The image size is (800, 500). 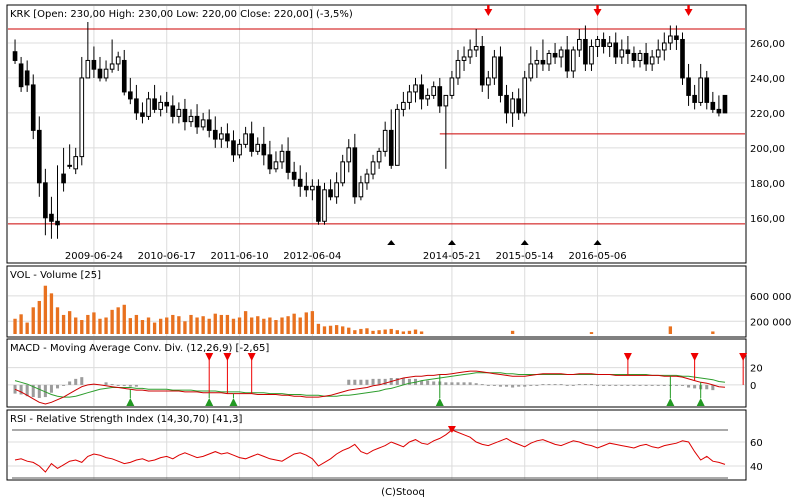 I want to click on macd-panel: 0 20, so click(x=385, y=373).